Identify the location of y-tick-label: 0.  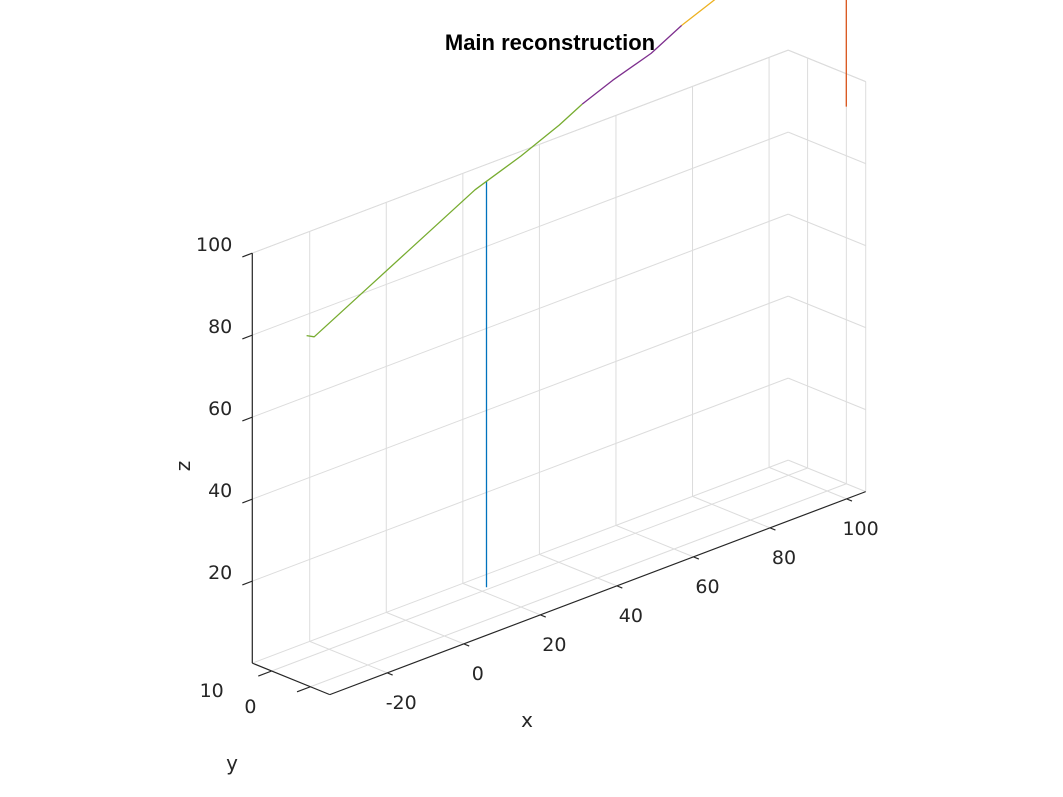
(250, 707).